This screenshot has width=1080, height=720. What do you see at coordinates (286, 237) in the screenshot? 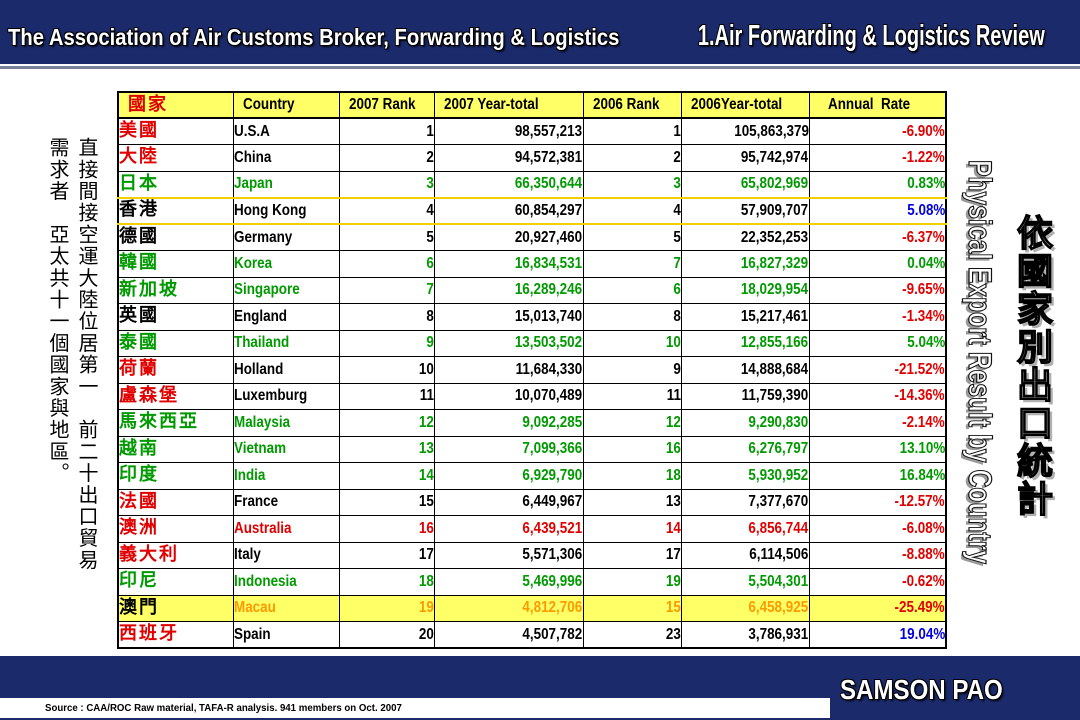
I see `cell-country: Germany` at bounding box center [286, 237].